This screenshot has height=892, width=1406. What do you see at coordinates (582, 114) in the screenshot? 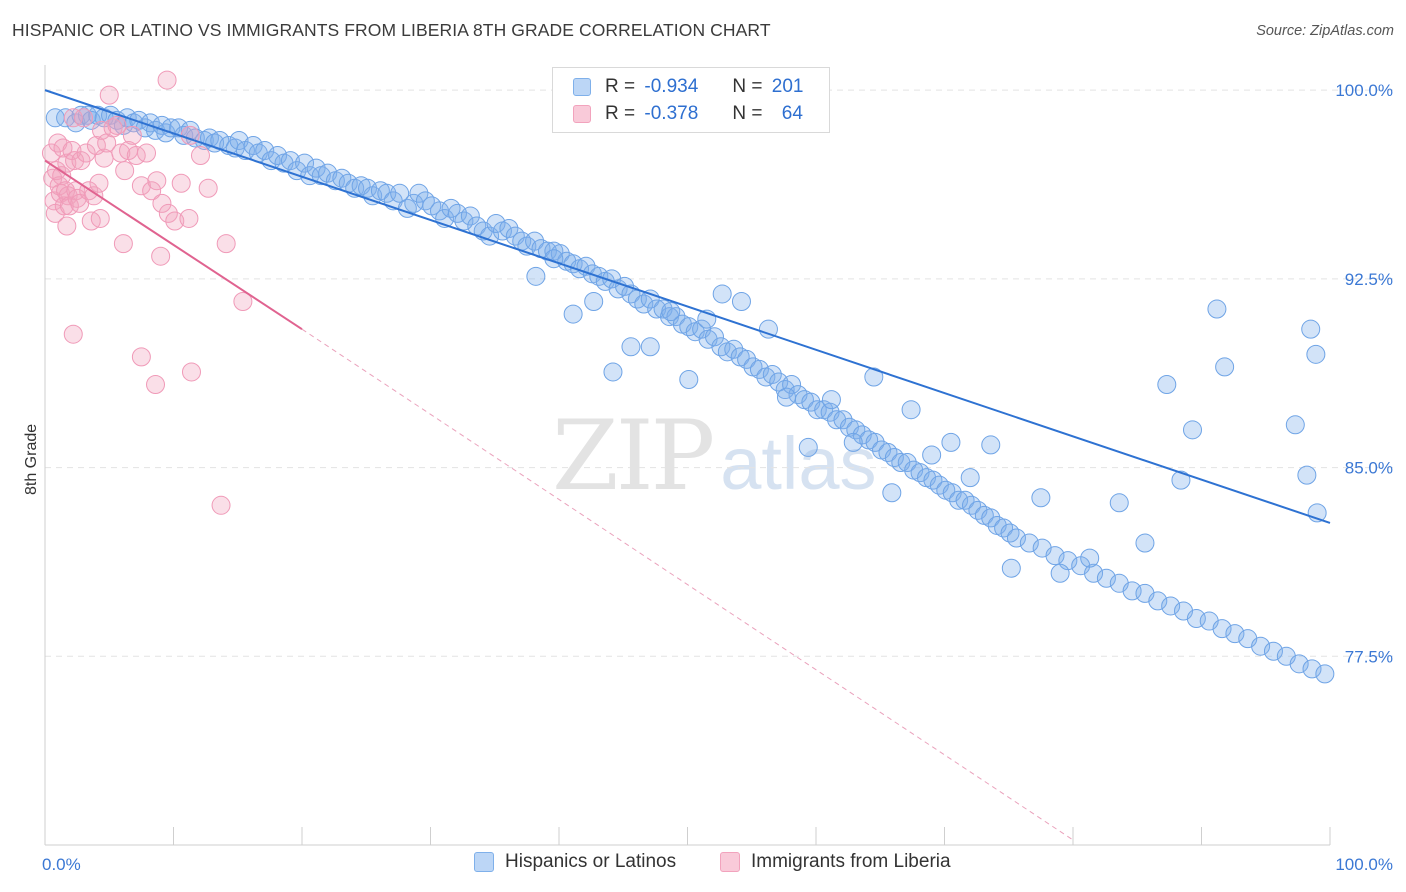
I see `legend-swatch-pink` at bounding box center [582, 114].